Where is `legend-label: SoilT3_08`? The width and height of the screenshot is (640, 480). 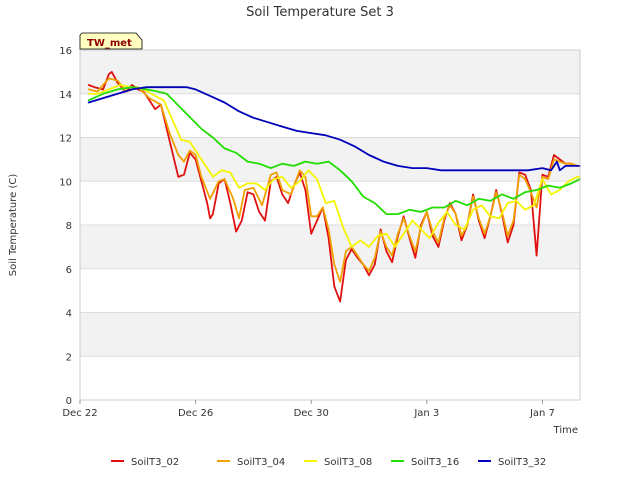
legend-label: SoilT3_08 is located at coordinates (348, 462).